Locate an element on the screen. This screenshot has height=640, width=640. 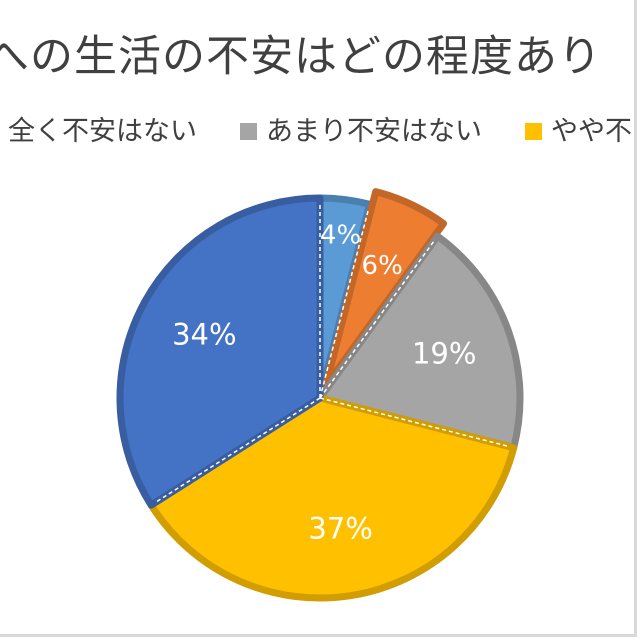
slice-label-1: 6% is located at coordinates (382, 266).